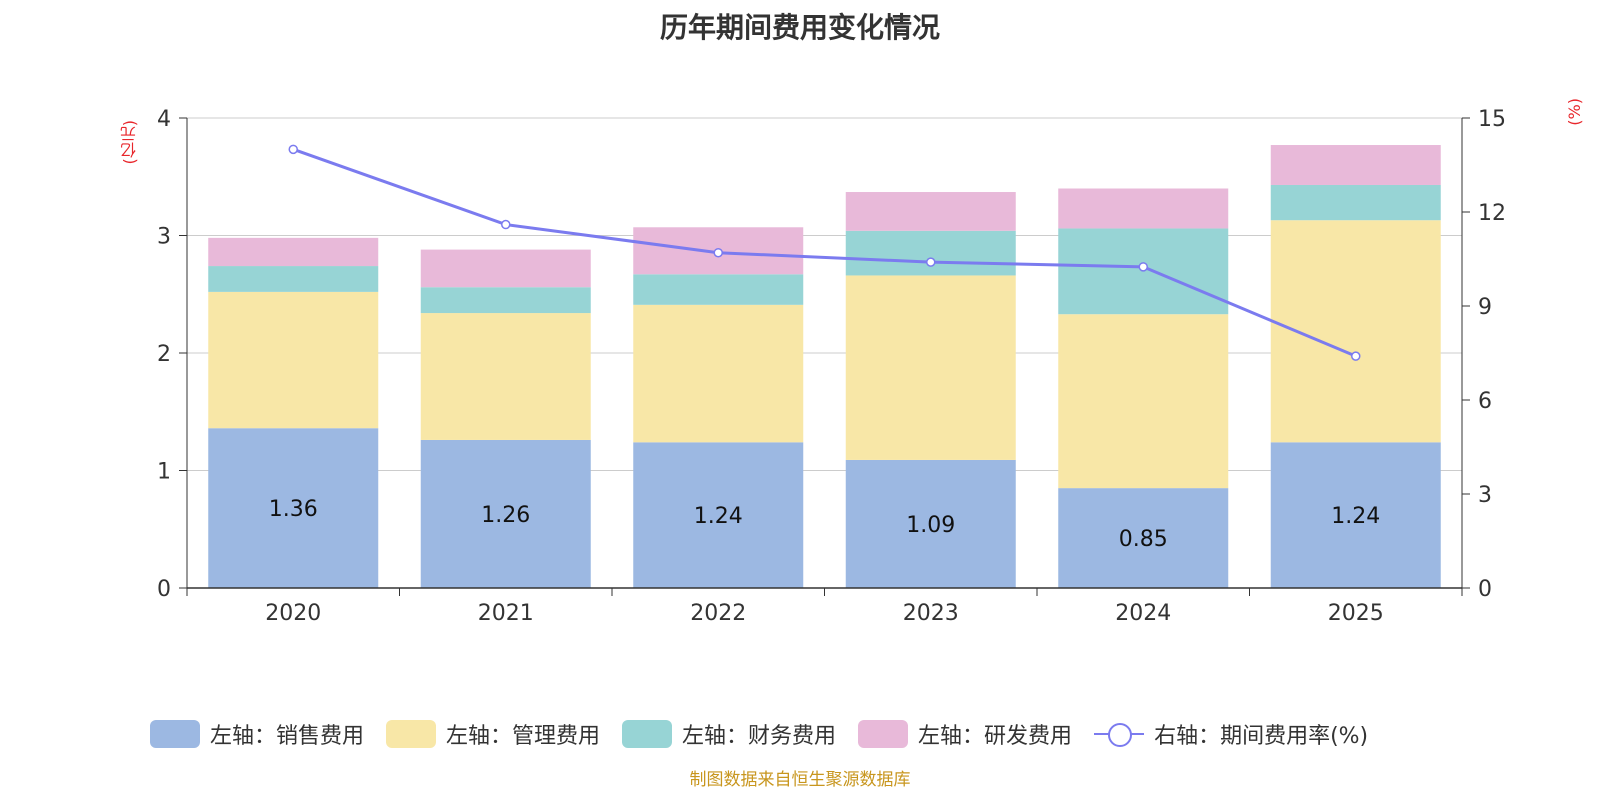  What do you see at coordinates (718, 613) in the screenshot?
I see `x-axis-tick-label: 2022` at bounding box center [718, 613].